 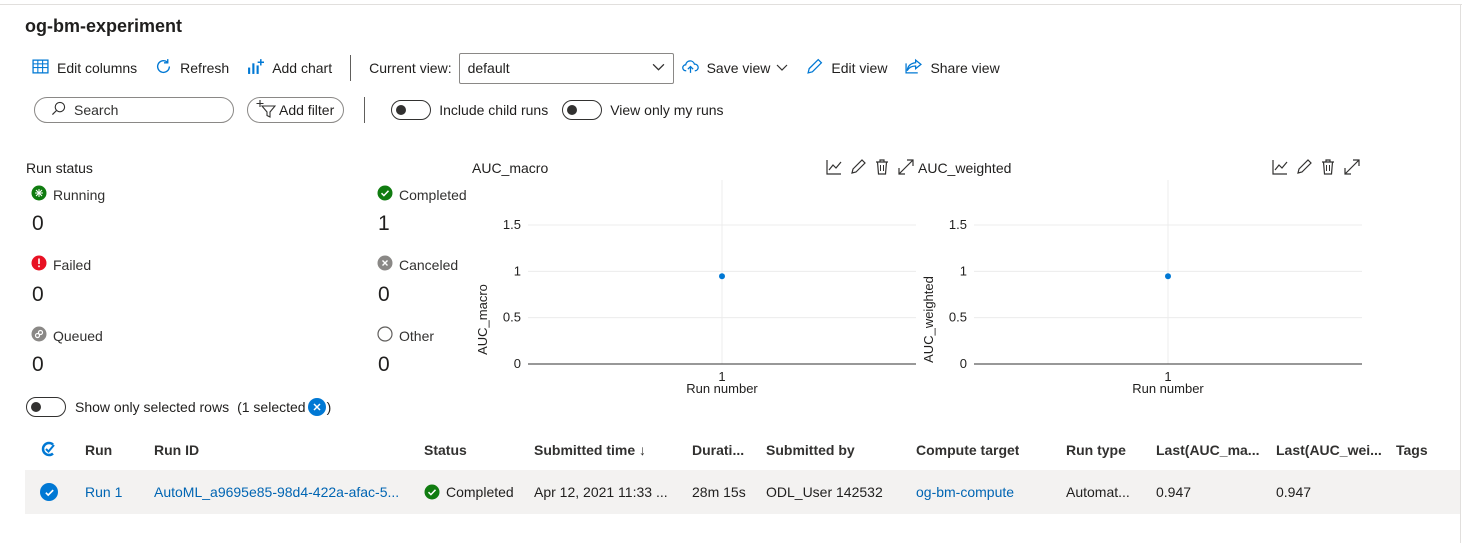 What do you see at coordinates (914, 68) in the screenshot?
I see `share-icon` at bounding box center [914, 68].